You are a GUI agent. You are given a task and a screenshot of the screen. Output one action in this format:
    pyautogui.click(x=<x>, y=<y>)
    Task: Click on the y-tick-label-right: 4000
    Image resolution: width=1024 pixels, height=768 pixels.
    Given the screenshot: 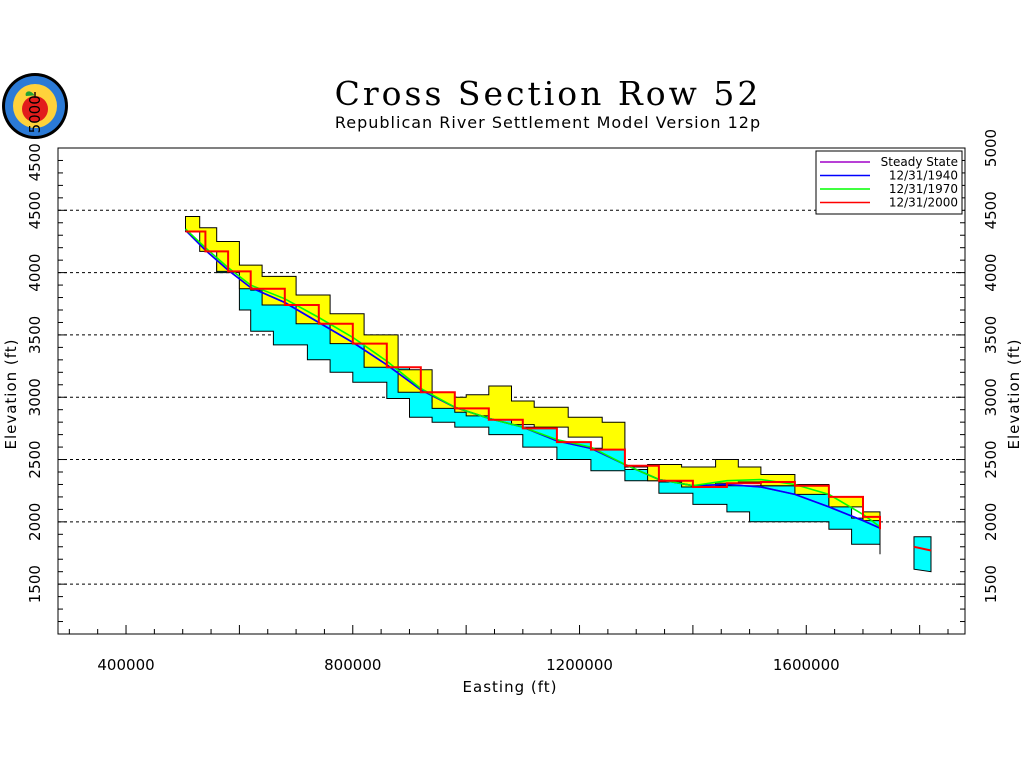 What is the action you would take?
    pyautogui.click(x=991, y=273)
    